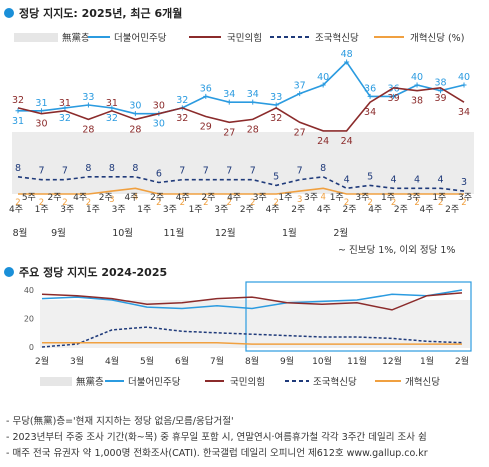  Describe the element at coordinates (77, 361) in the screenshot. I see `bottom-x-tick: 3월` at that location.